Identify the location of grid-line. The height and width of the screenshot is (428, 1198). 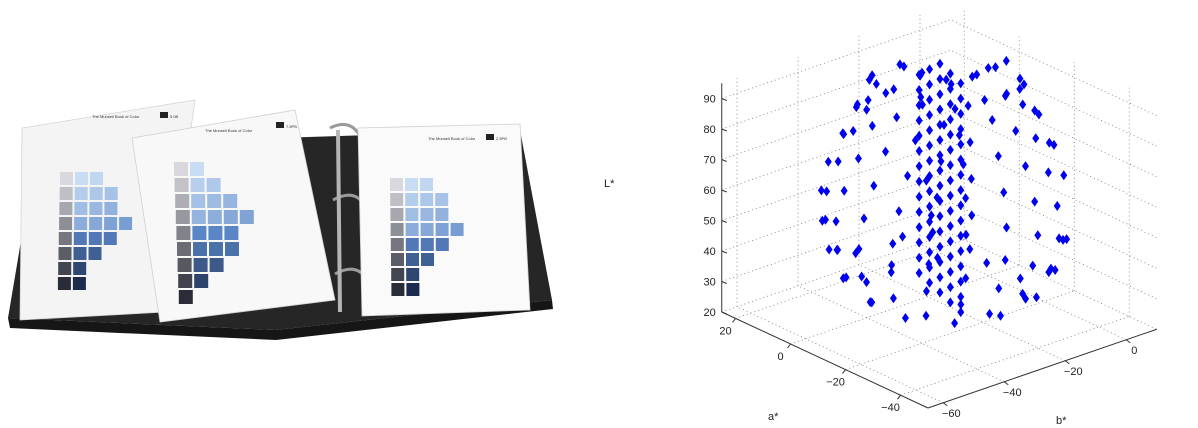
(901, 334).